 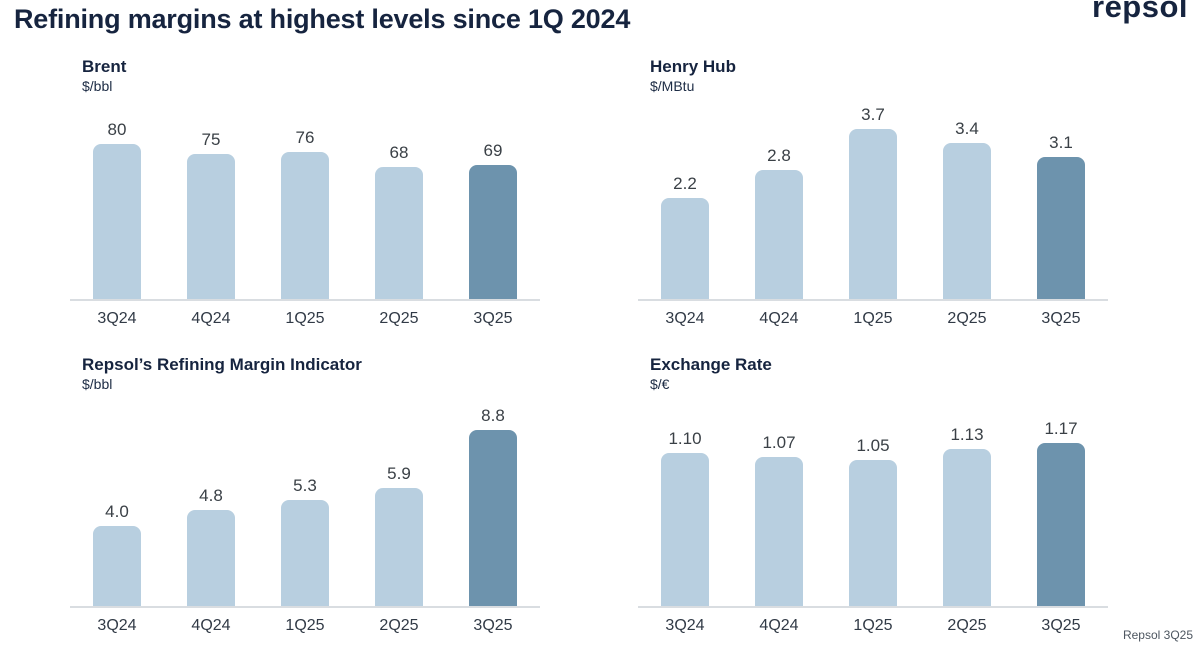 I want to click on bar-value-label: 4.8, so click(x=211, y=495).